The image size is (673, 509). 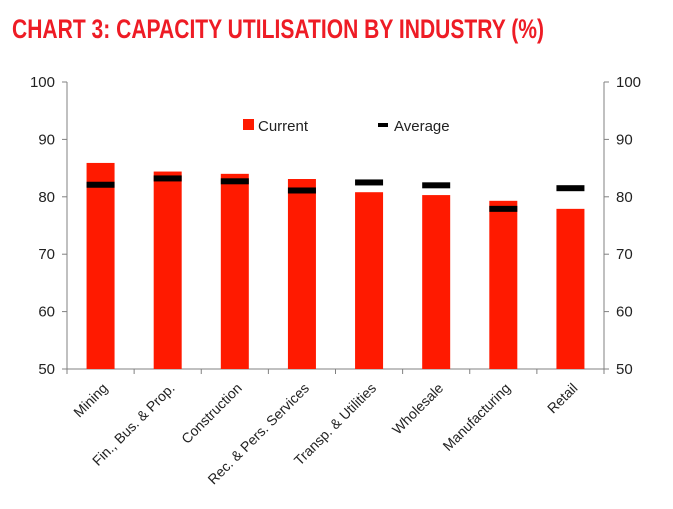 What do you see at coordinates (418, 409) in the screenshot?
I see `x-tick-label: Wholesale` at bounding box center [418, 409].